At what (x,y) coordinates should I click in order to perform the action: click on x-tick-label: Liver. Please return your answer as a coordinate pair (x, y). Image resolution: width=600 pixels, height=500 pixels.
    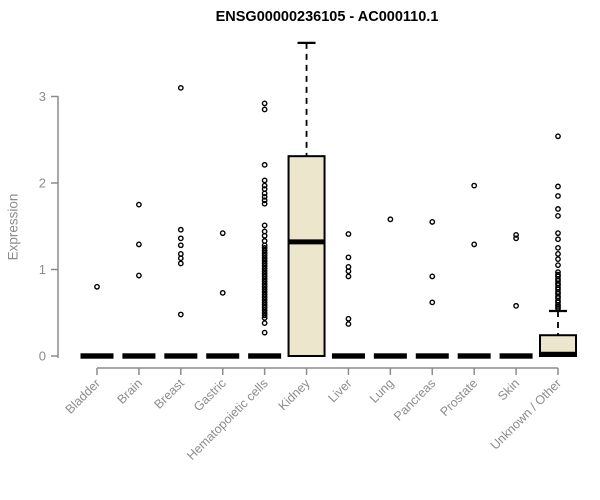
    Looking at the image, I should click on (340, 390).